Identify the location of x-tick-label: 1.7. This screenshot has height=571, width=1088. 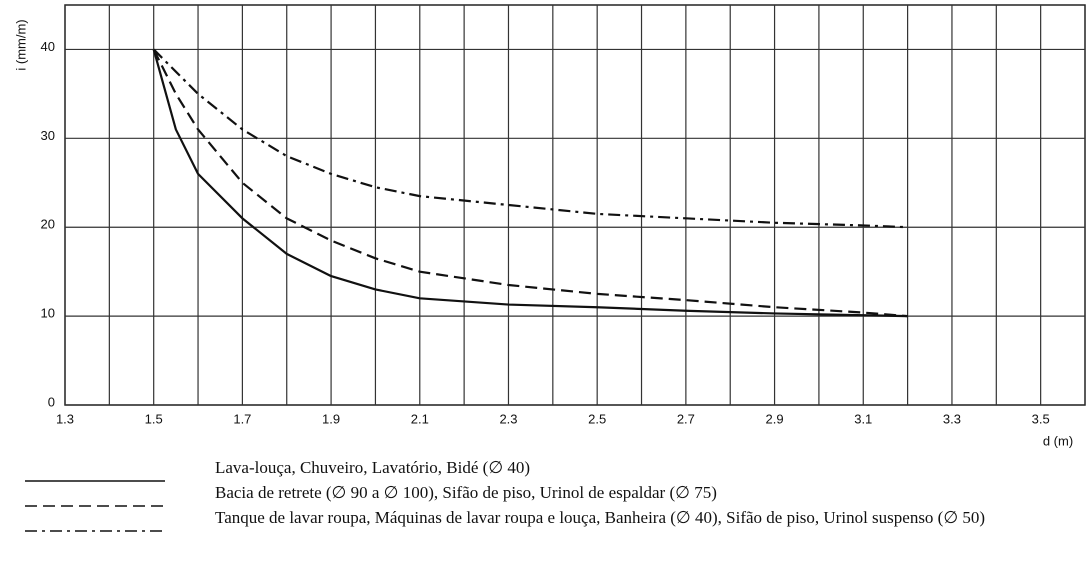
(242, 418).